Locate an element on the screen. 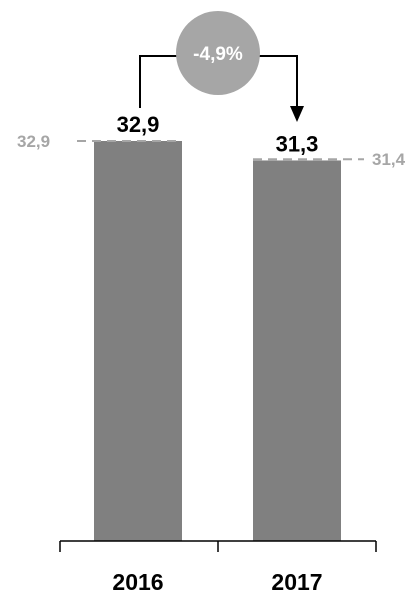 This screenshot has width=418, height=597. bar-2016 is located at coordinates (138, 341).